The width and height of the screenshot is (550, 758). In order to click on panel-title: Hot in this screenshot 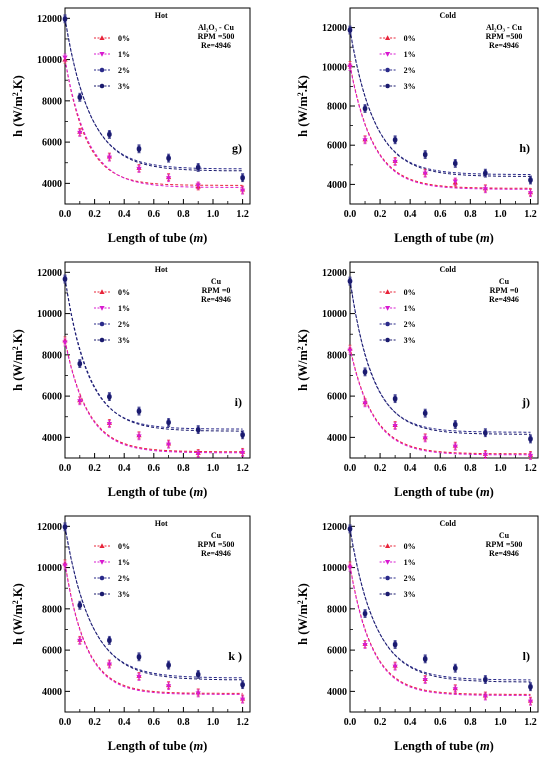, I will do `click(161, 15)`.